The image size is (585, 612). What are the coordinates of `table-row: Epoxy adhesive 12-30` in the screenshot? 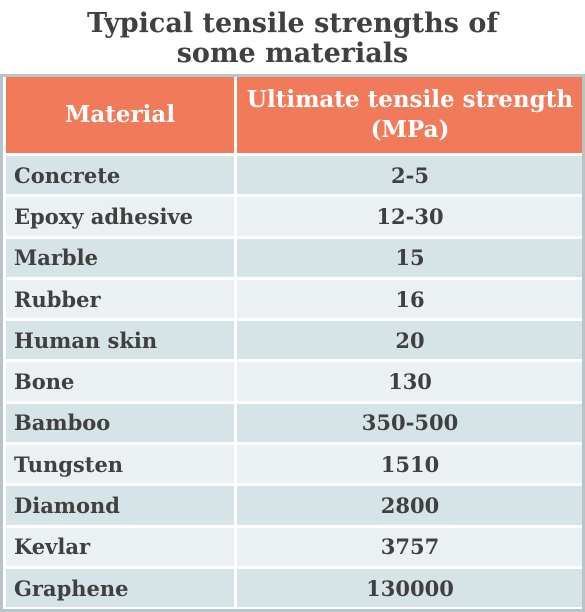 It's located at (294, 216).